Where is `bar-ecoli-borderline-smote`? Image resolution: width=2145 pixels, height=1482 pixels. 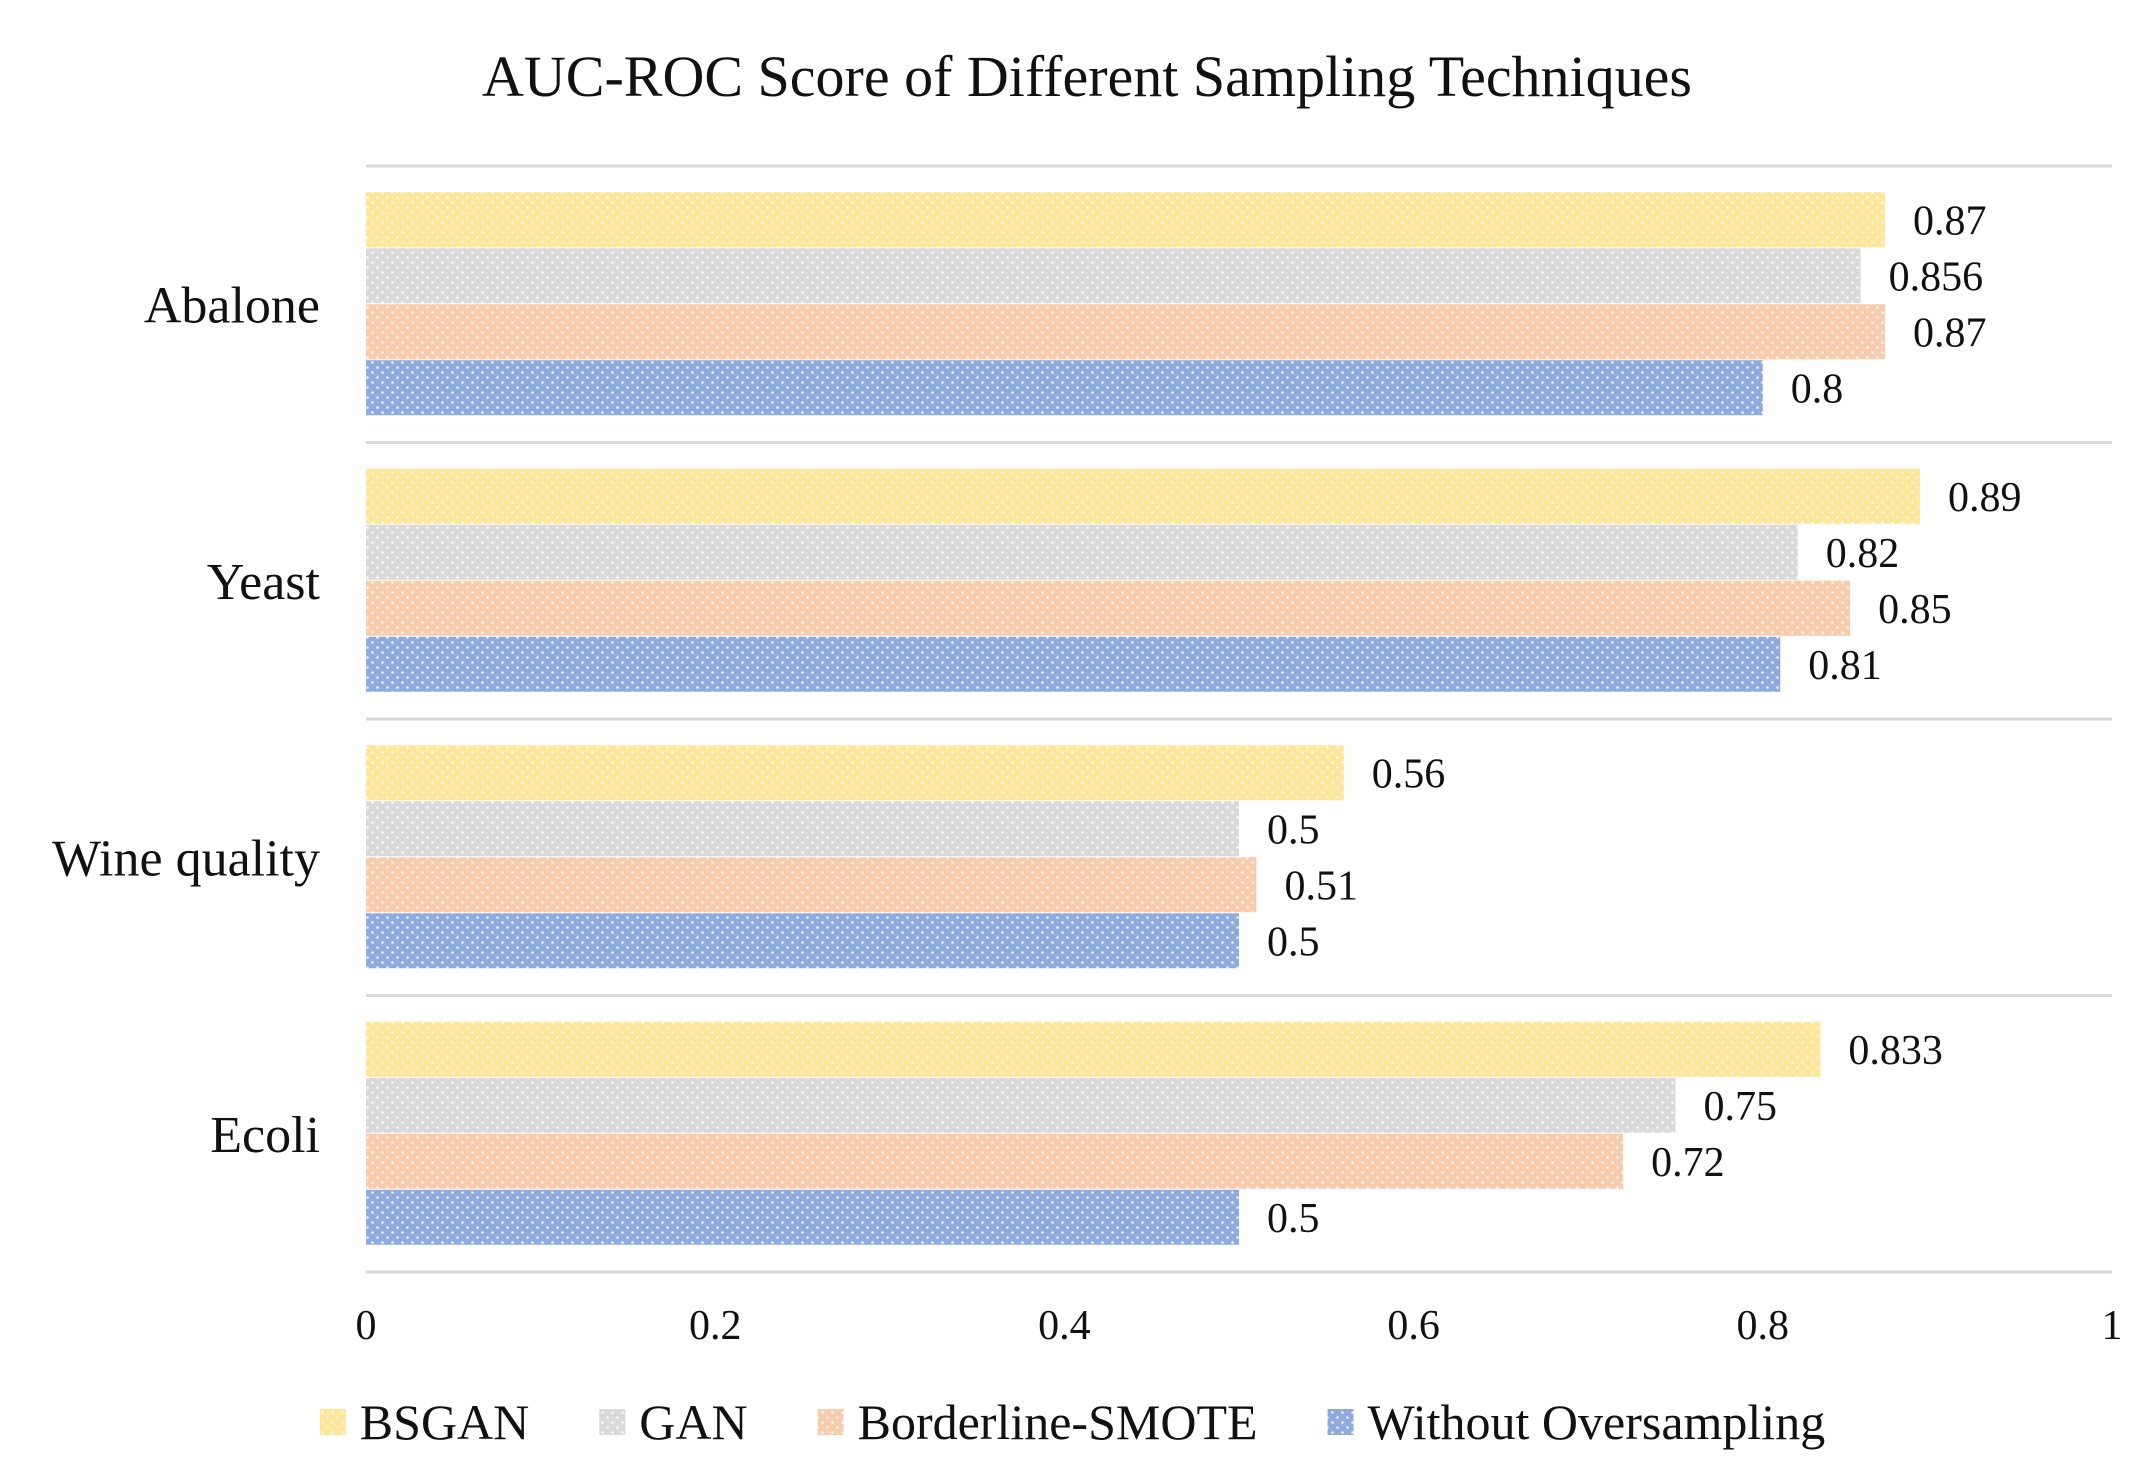
bar-ecoli-borderline-smote is located at coordinates (995, 1161).